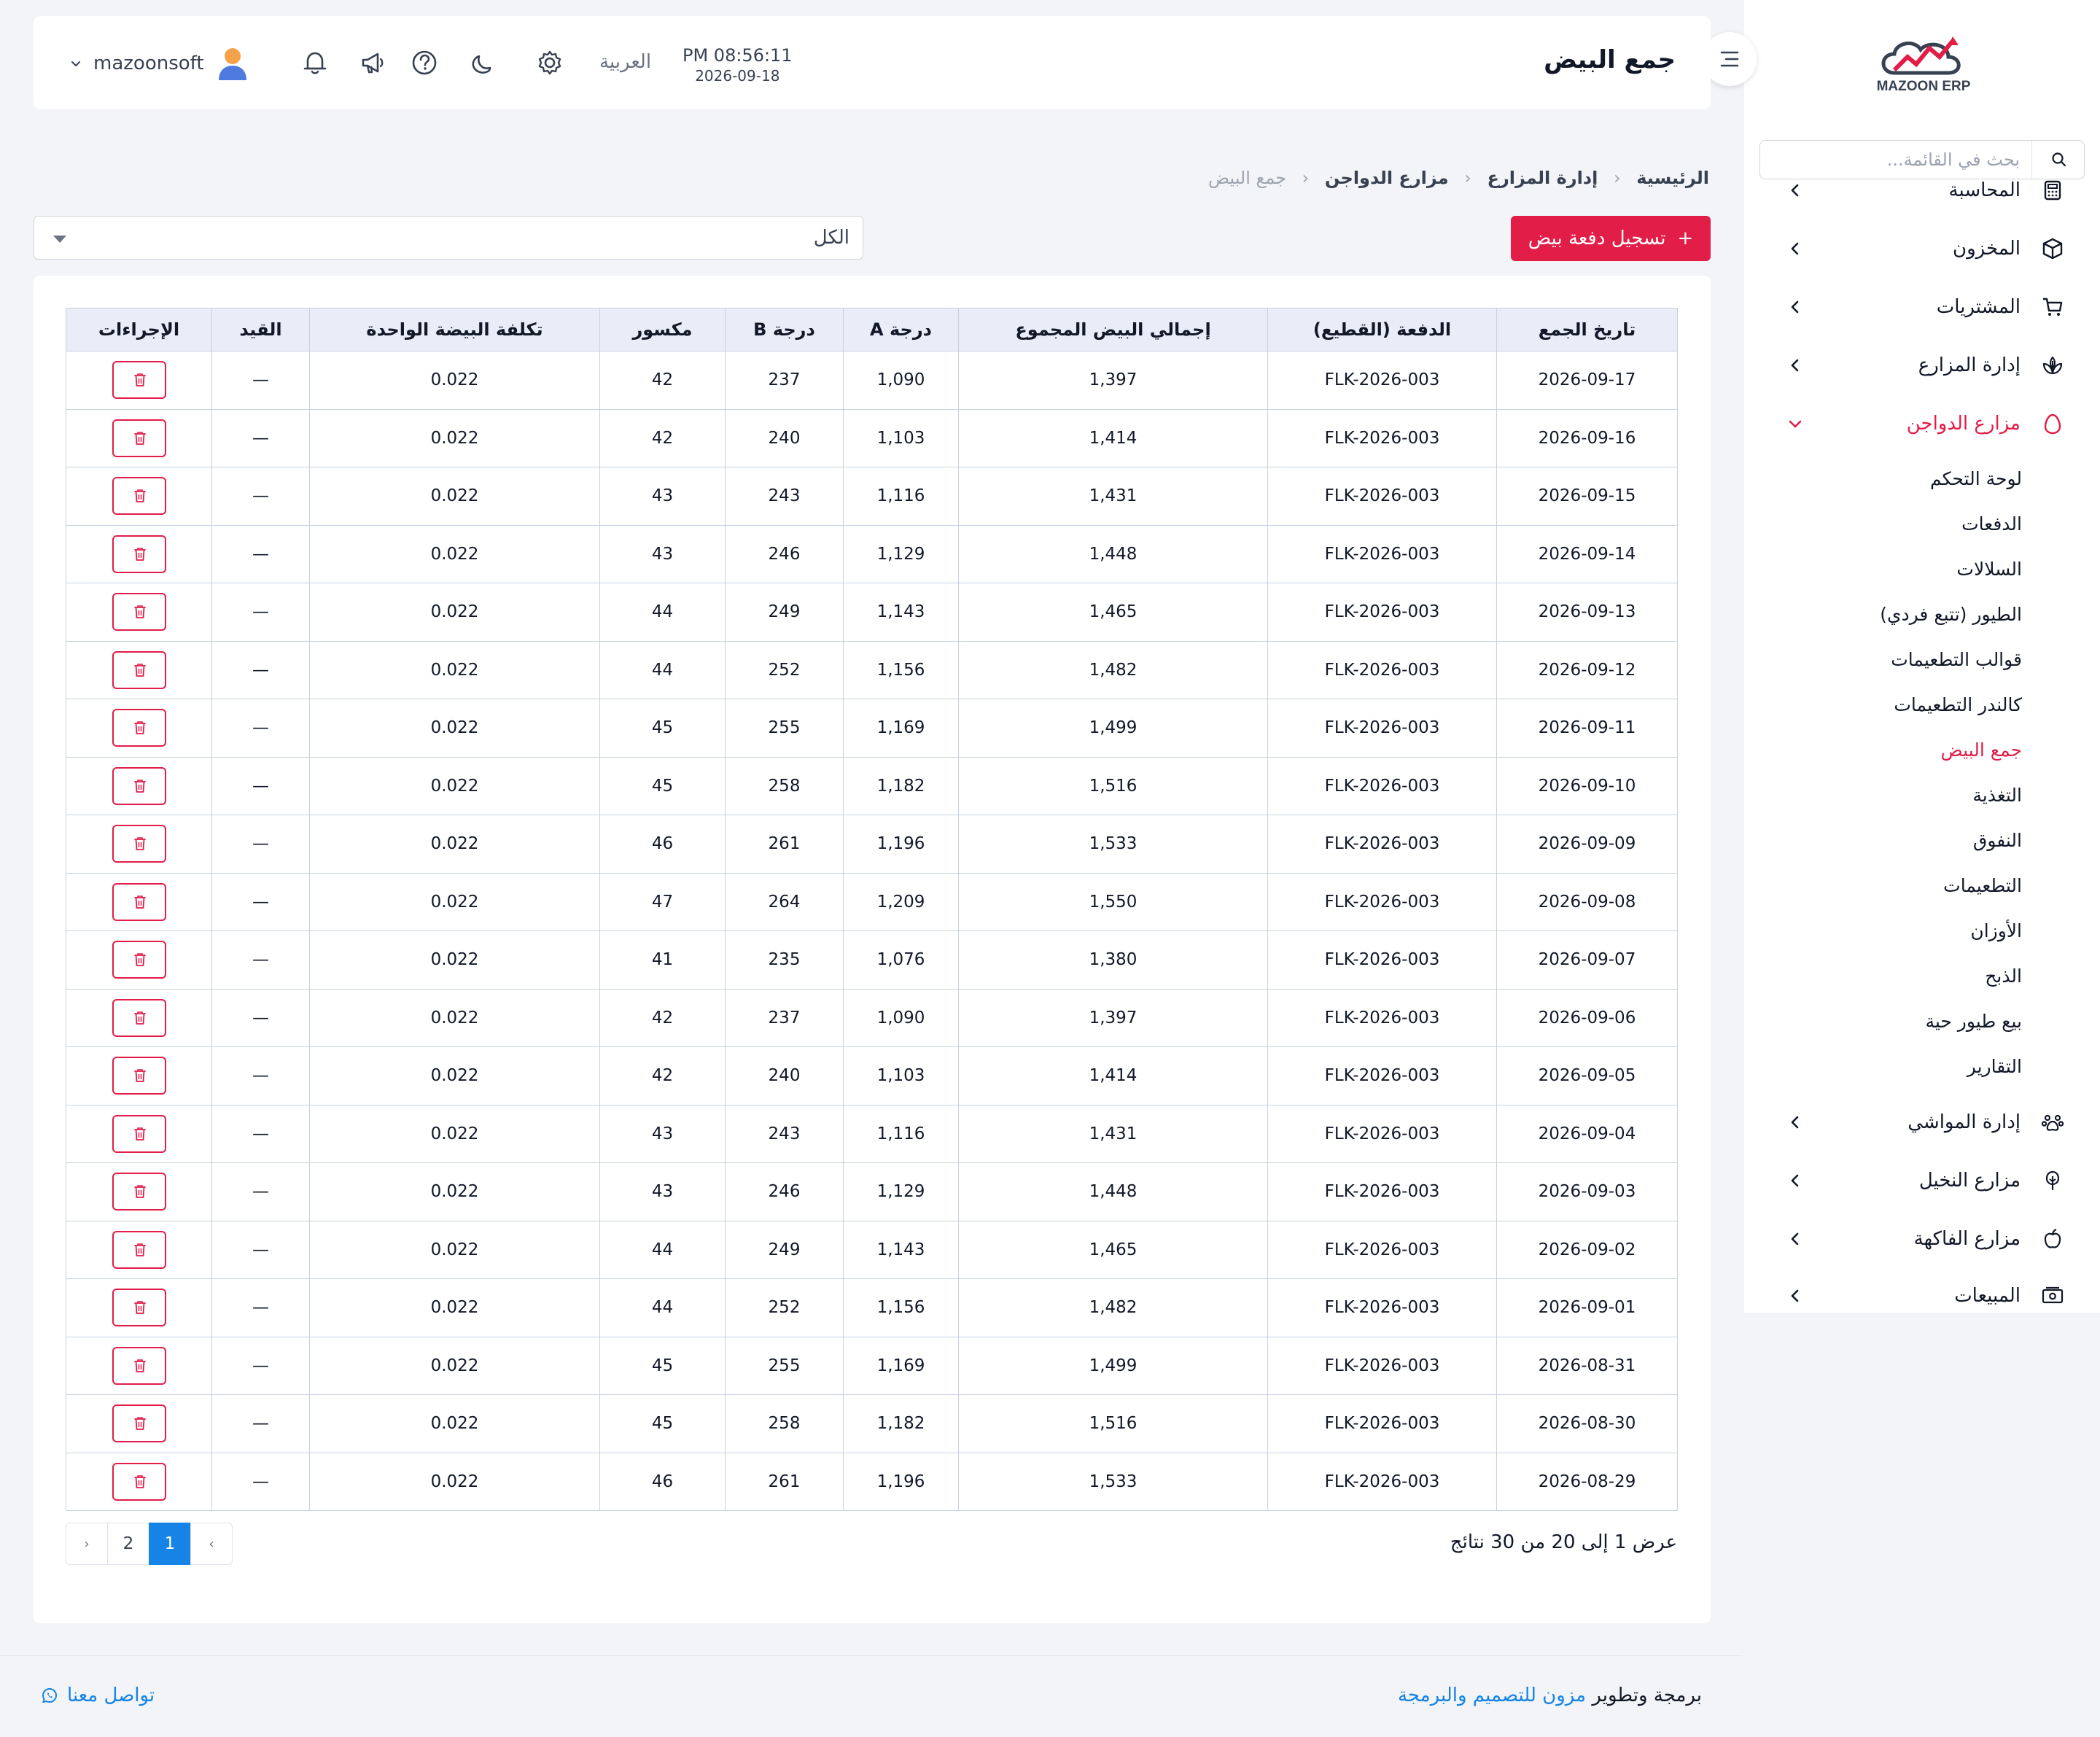 The height and width of the screenshot is (1737, 2100). Describe the element at coordinates (1386, 178) in the screenshot. I see `breadcrumb-poultry: مزارع الدواجن` at that location.